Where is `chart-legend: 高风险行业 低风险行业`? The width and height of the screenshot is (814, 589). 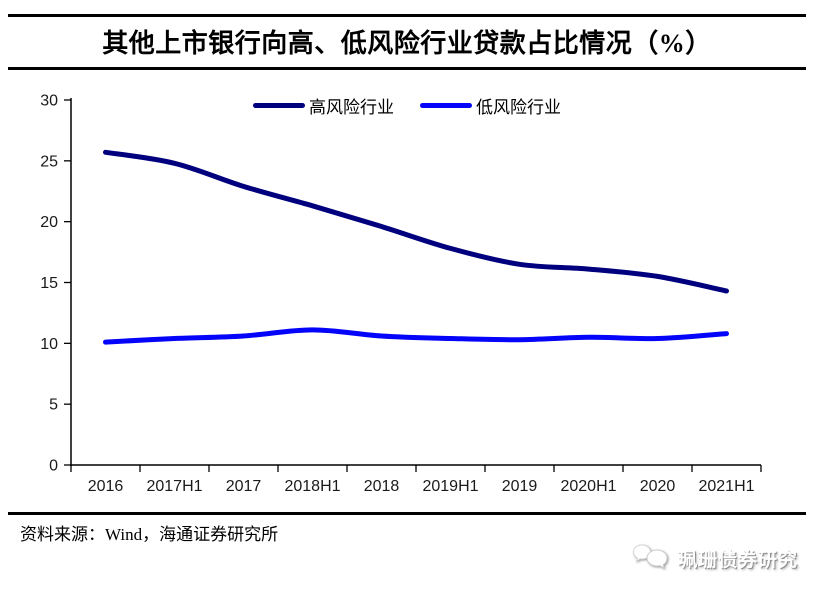 chart-legend: 高风险行业 低风险行业 is located at coordinates (407, 105).